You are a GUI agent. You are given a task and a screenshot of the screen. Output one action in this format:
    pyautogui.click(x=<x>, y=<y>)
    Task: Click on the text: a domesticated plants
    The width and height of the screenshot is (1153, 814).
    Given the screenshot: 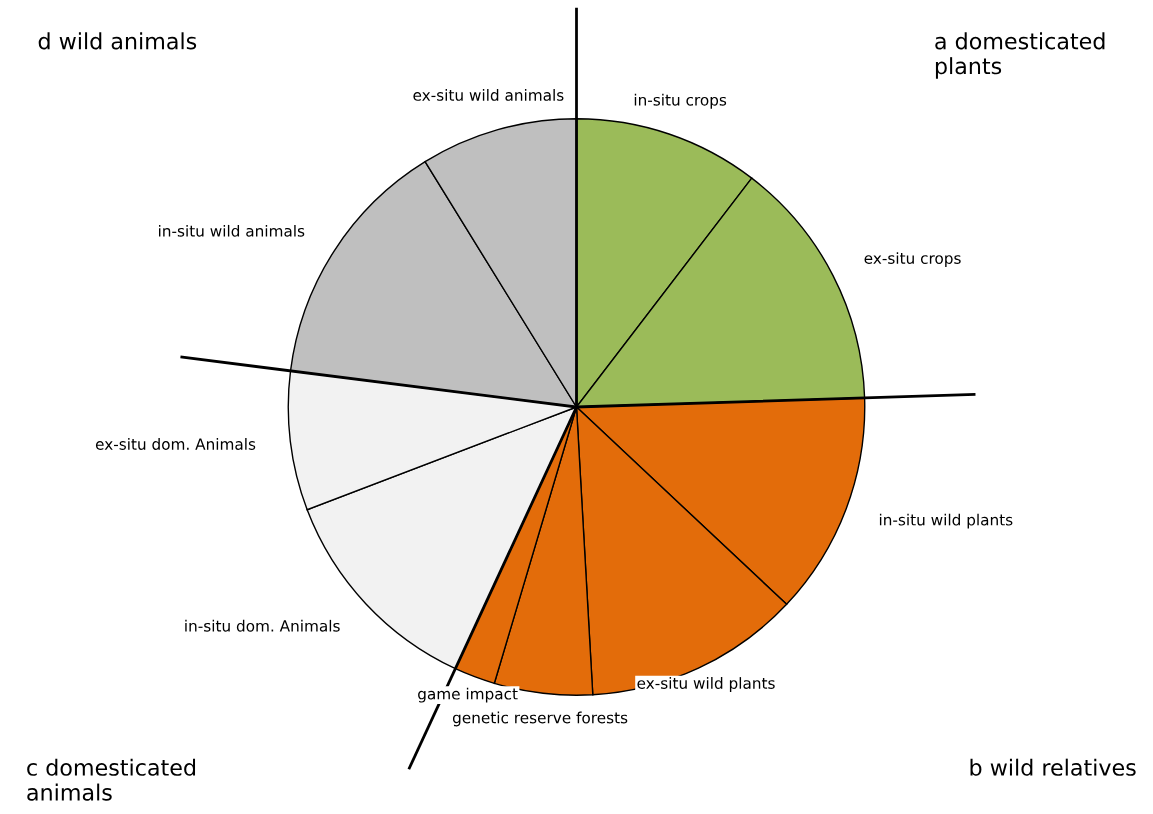 What is the action you would take?
    pyautogui.click(x=1020, y=55)
    